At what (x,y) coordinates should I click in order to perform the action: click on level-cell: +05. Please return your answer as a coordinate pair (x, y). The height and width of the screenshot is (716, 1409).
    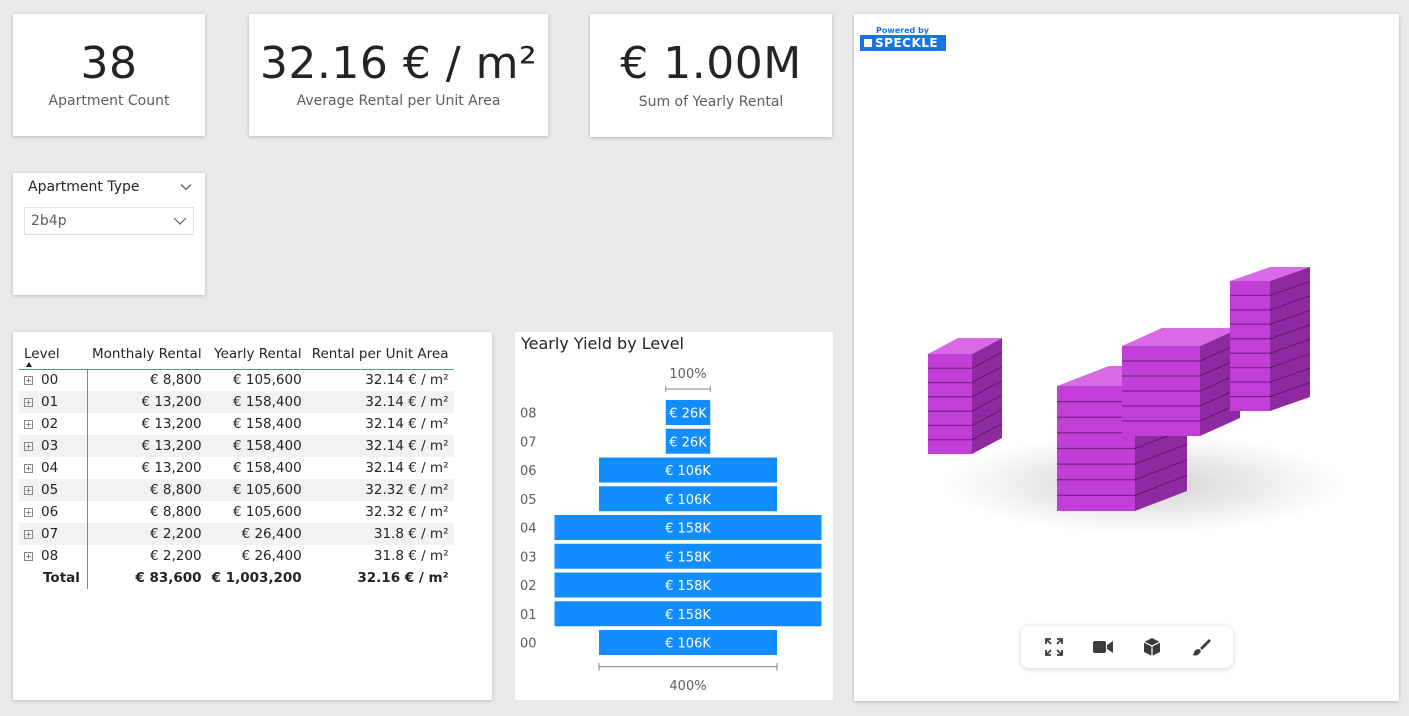
    Looking at the image, I should click on (53, 490).